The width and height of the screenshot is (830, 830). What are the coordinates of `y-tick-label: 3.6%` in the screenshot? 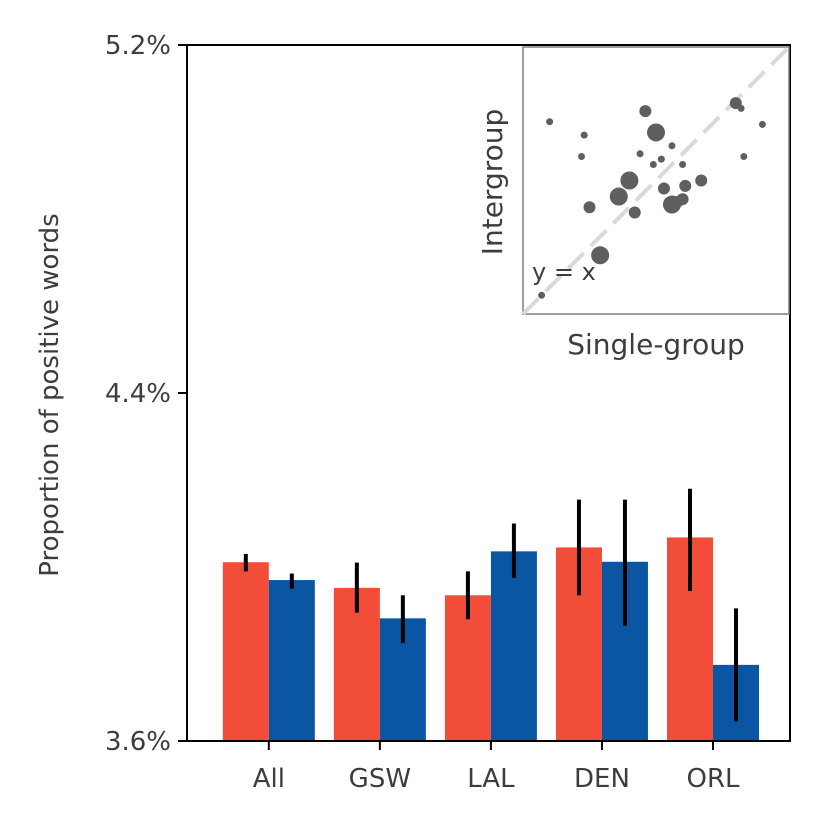 It's located at (138, 742).